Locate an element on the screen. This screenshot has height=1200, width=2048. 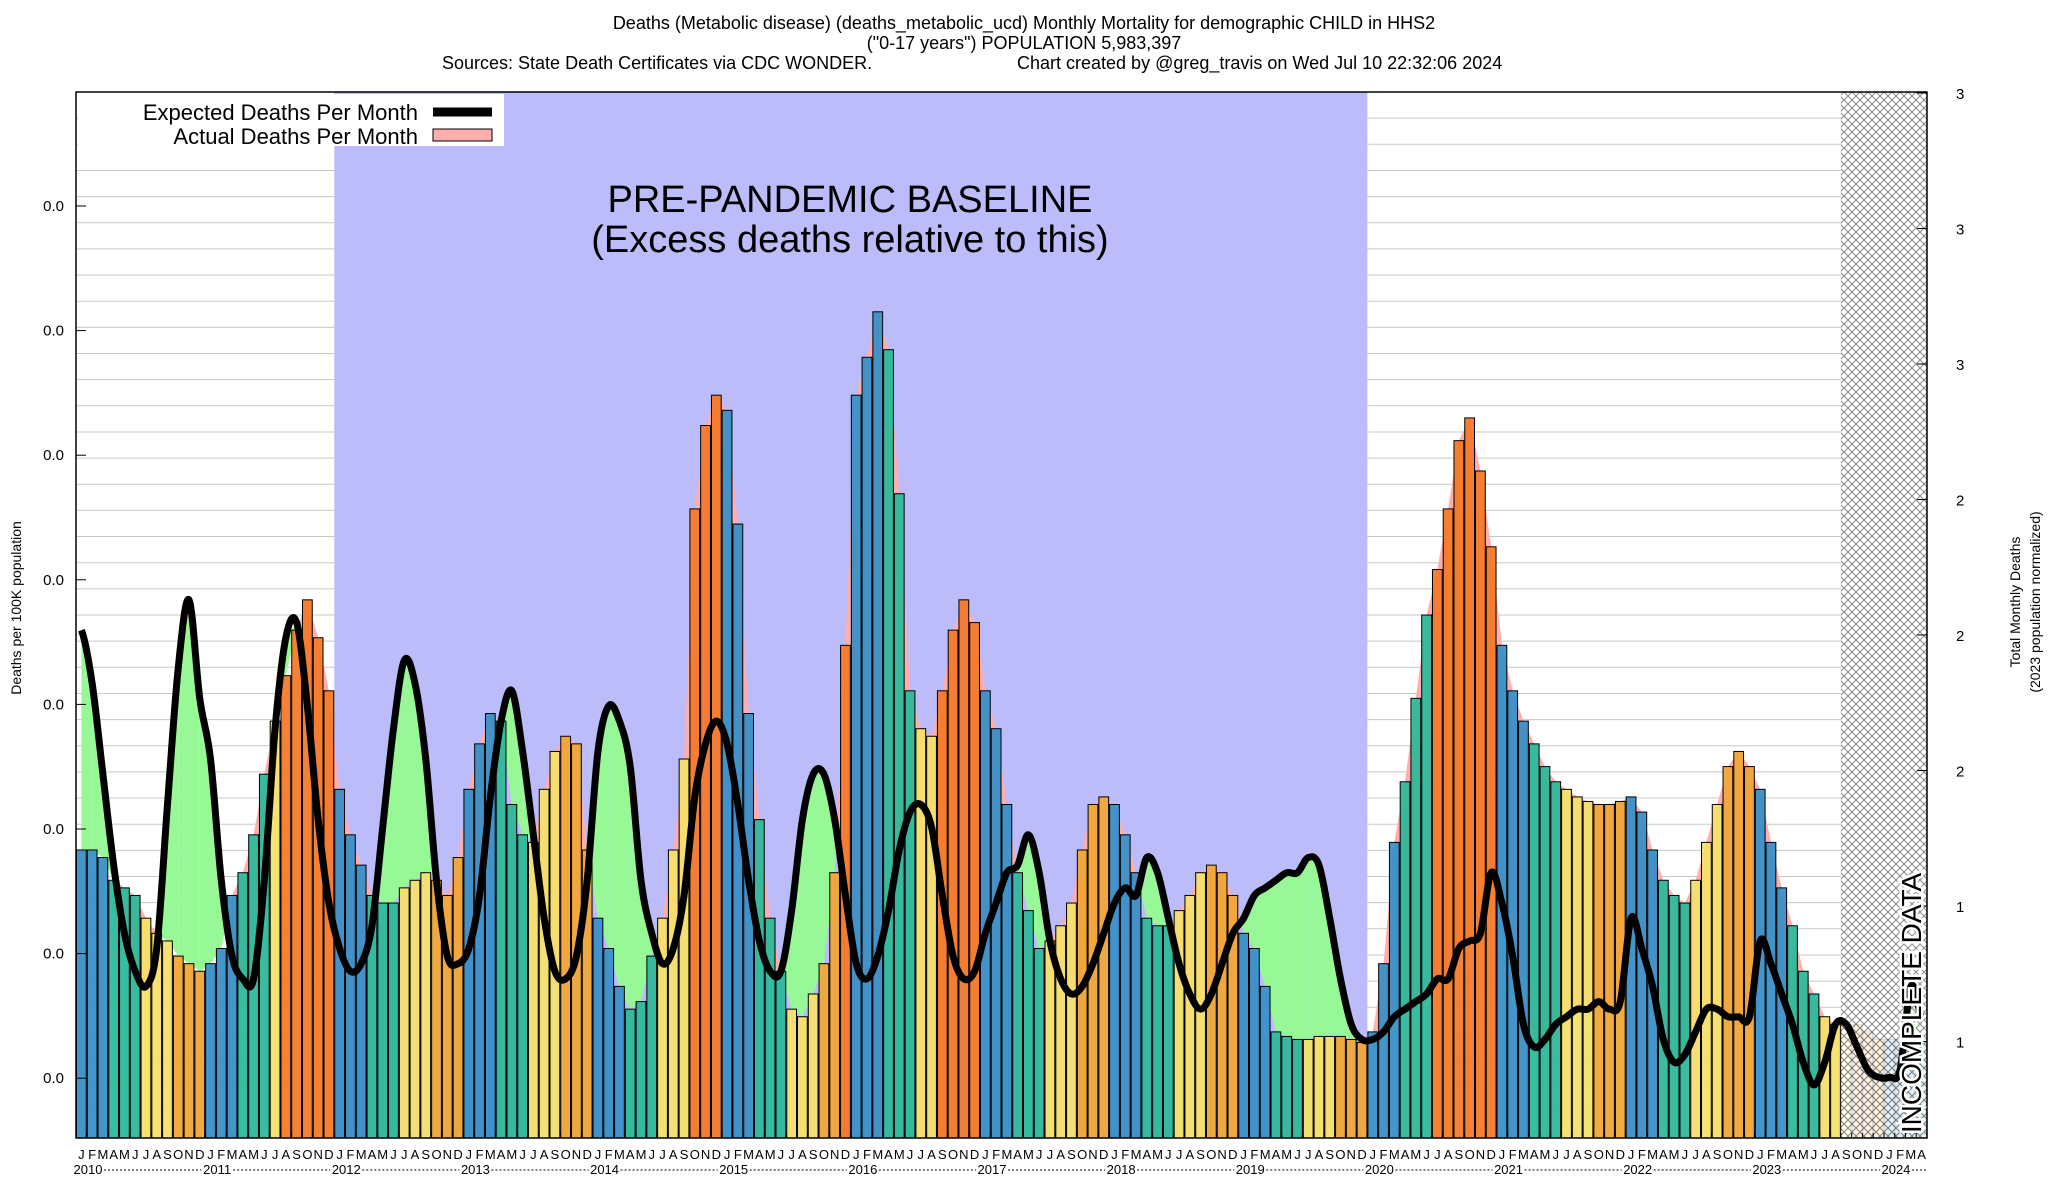
baseline-label-line-1: PRE-PANDEMIC BASELINE is located at coordinates (850, 200).